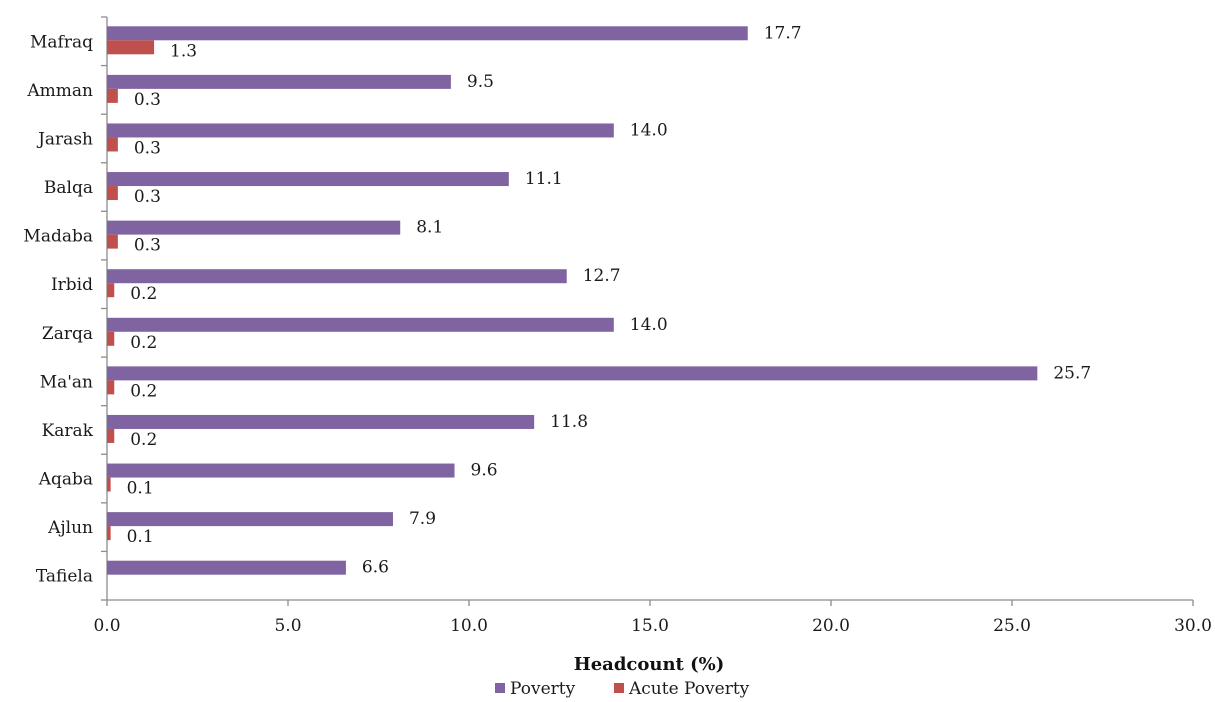  Describe the element at coordinates (569, 422) in the screenshot. I see `poverty-value-label: 11.8` at that location.